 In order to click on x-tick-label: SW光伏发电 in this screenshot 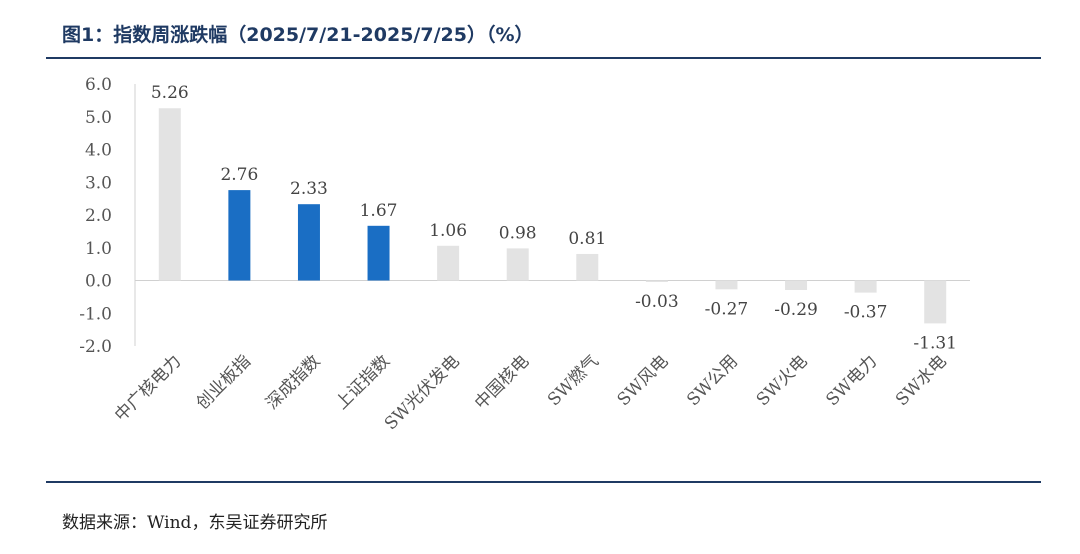, I will do `click(422, 392)`.